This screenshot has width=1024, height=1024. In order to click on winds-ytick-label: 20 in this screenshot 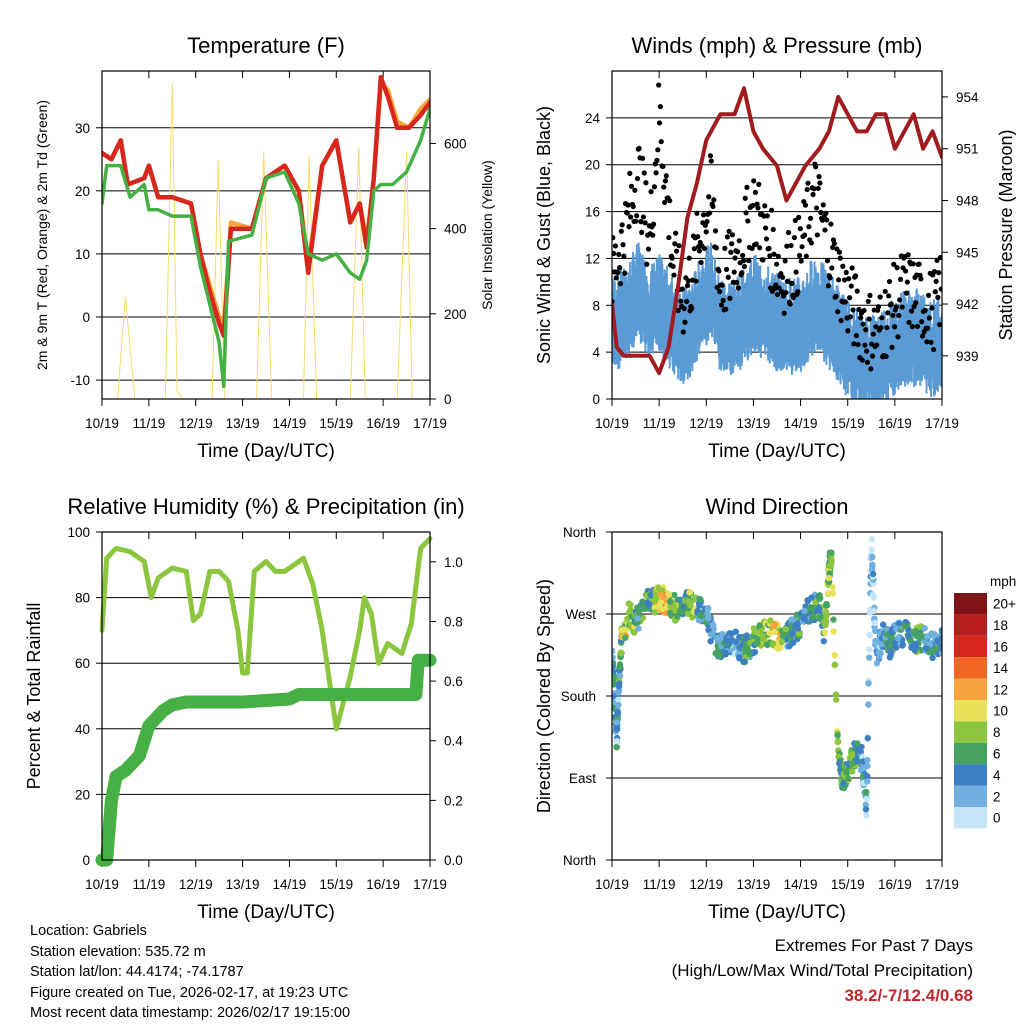, I will do `click(592, 165)`.